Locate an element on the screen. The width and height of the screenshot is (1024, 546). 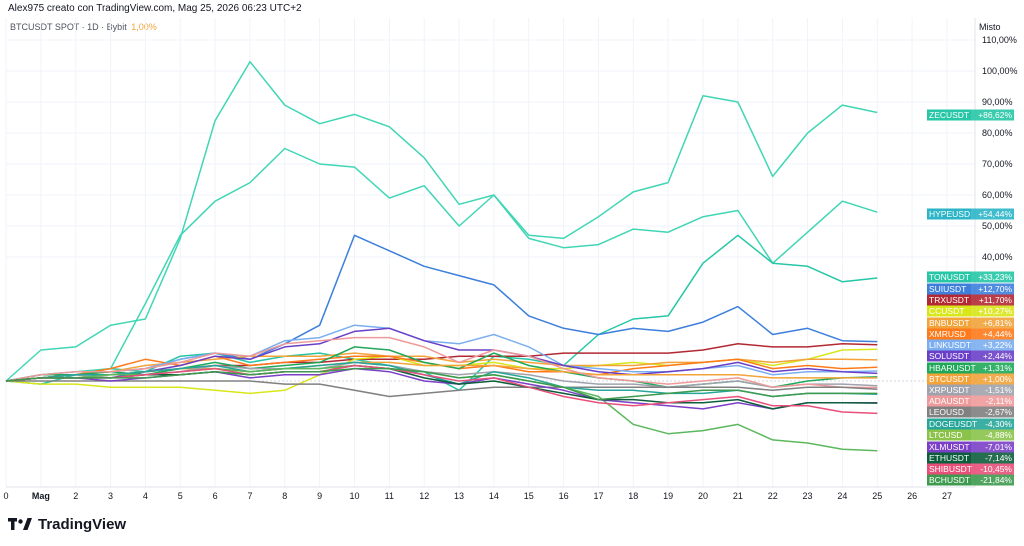
series-tag-name: DOGEUSDT is located at coordinates (953, 424).